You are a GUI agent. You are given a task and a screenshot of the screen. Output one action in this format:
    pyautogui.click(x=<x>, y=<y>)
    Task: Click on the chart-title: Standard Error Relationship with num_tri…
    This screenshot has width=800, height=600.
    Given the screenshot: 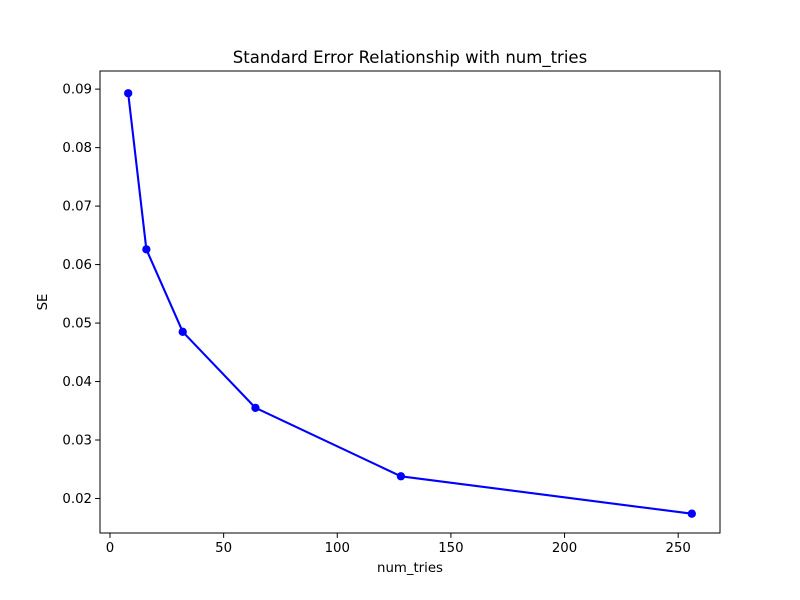 What is the action you would take?
    pyautogui.click(x=410, y=58)
    